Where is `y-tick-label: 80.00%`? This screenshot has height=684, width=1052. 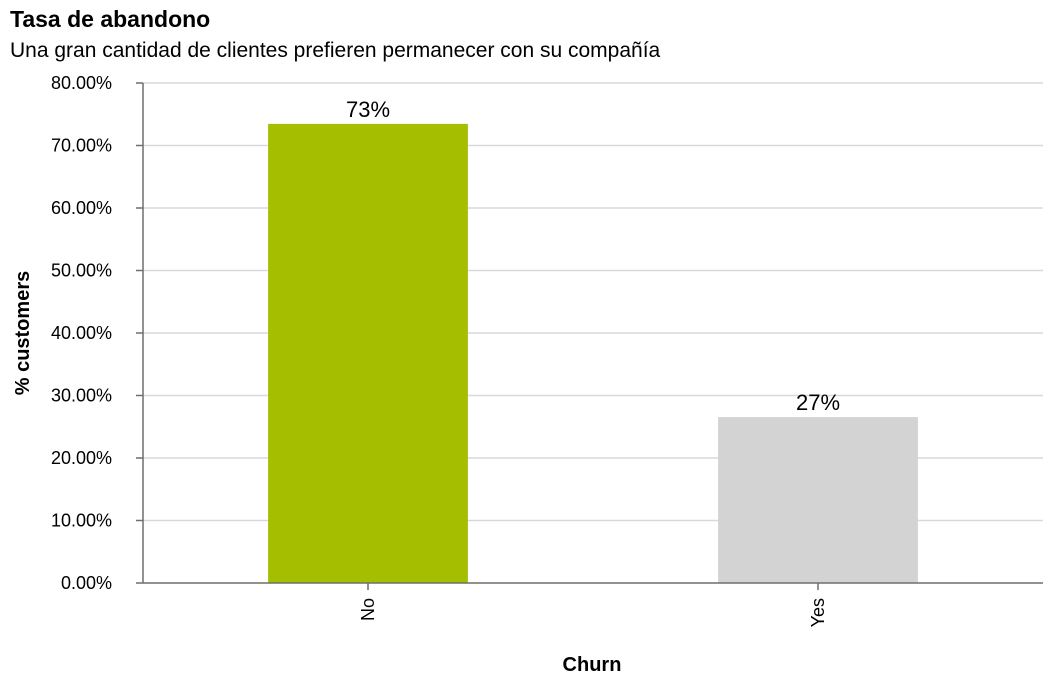
y-tick-label: 80.00% is located at coordinates (81, 83).